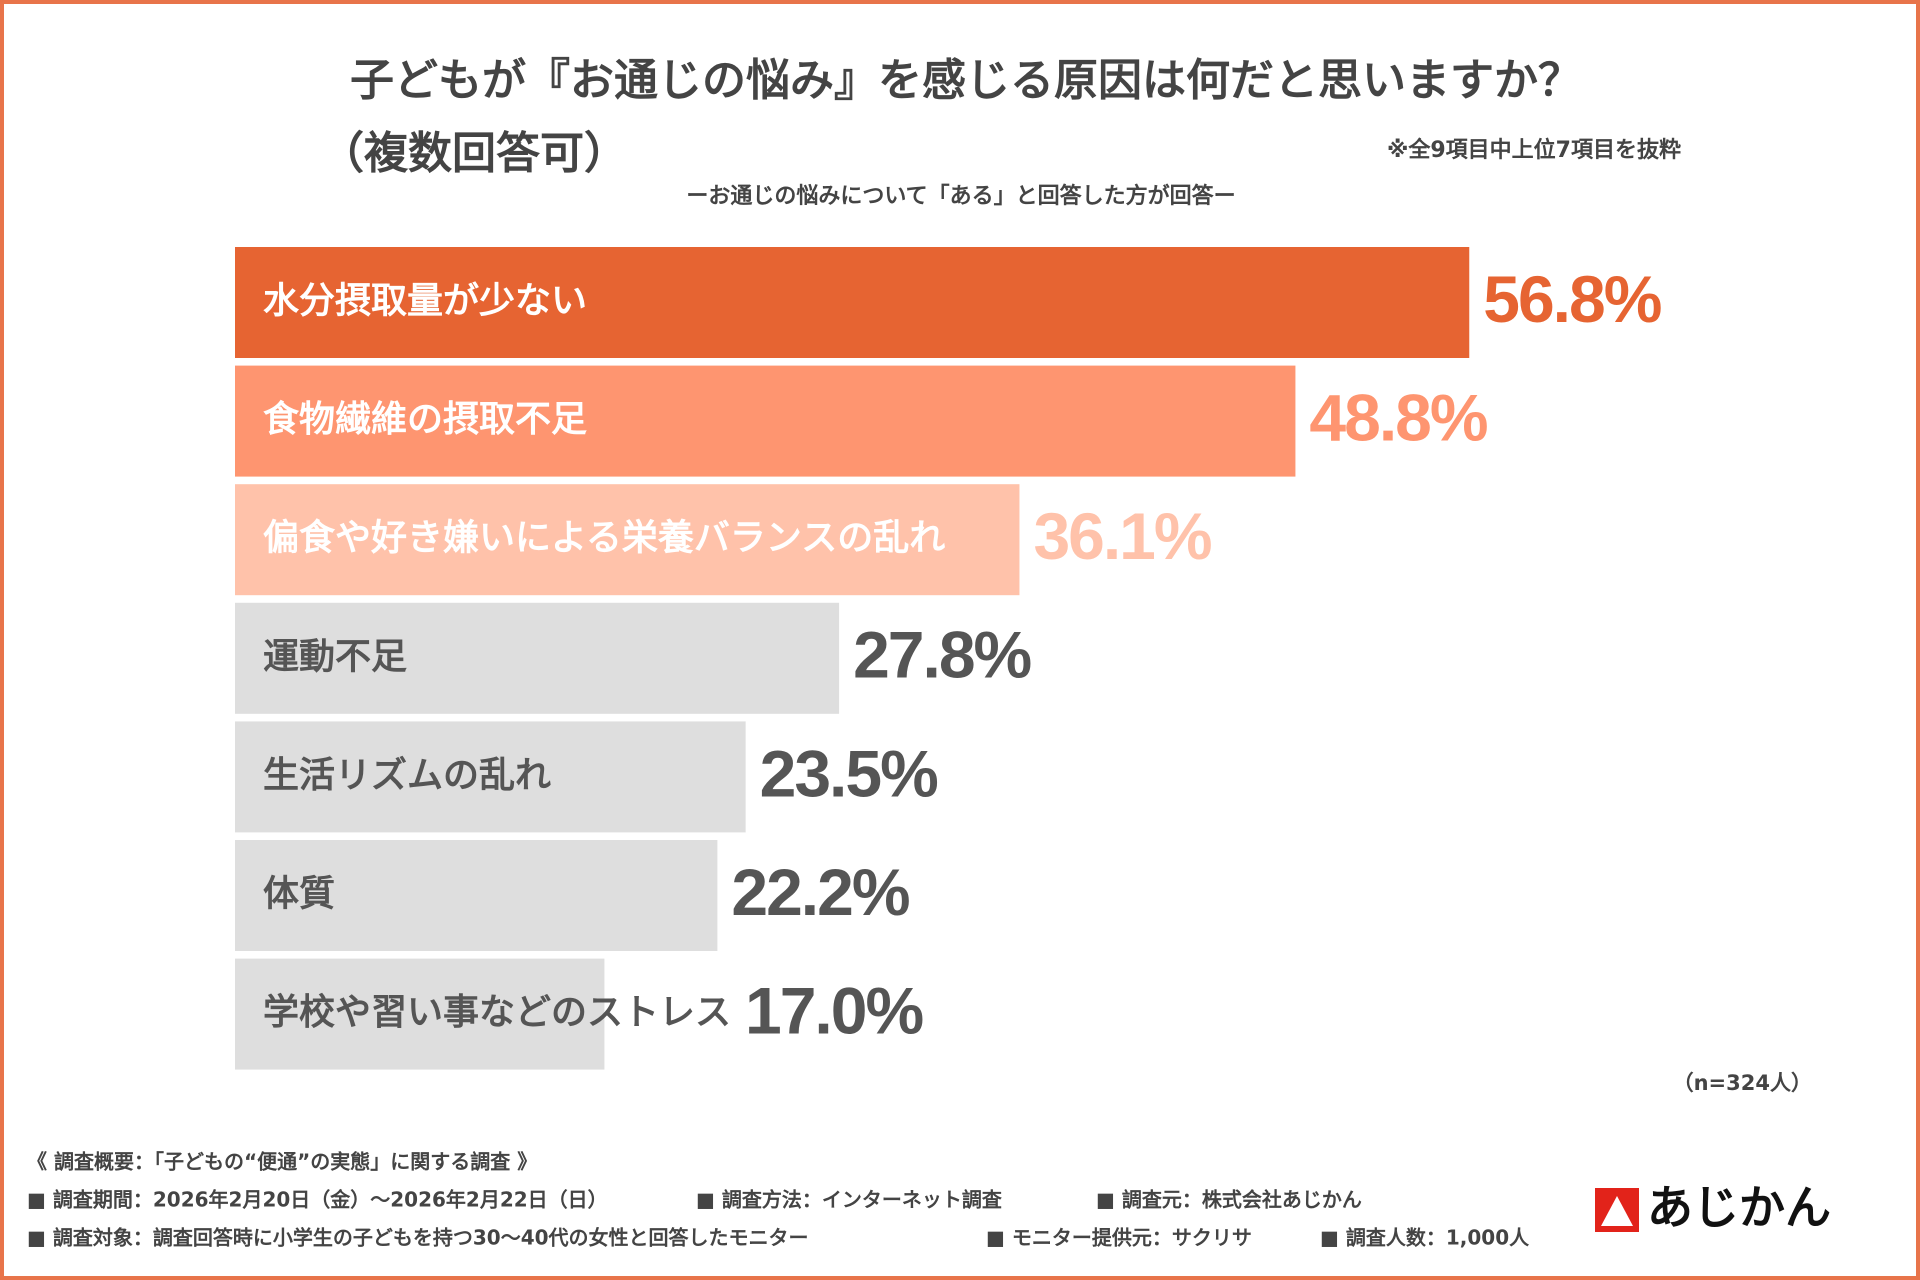 The image size is (1920, 1280). Describe the element at coordinates (425, 301) in the screenshot. I see `bar-label: 水分摂取量が少ない` at that location.